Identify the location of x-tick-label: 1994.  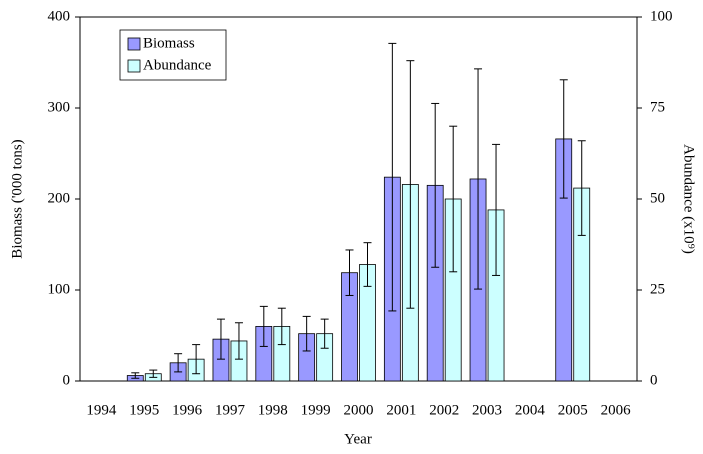
(101, 410).